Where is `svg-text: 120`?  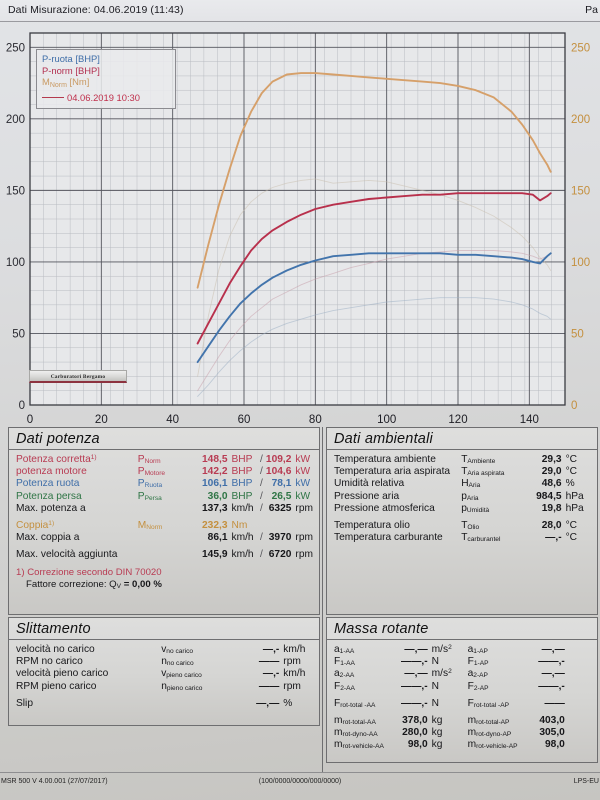
svg-text: 120 is located at coordinates (457, 420).